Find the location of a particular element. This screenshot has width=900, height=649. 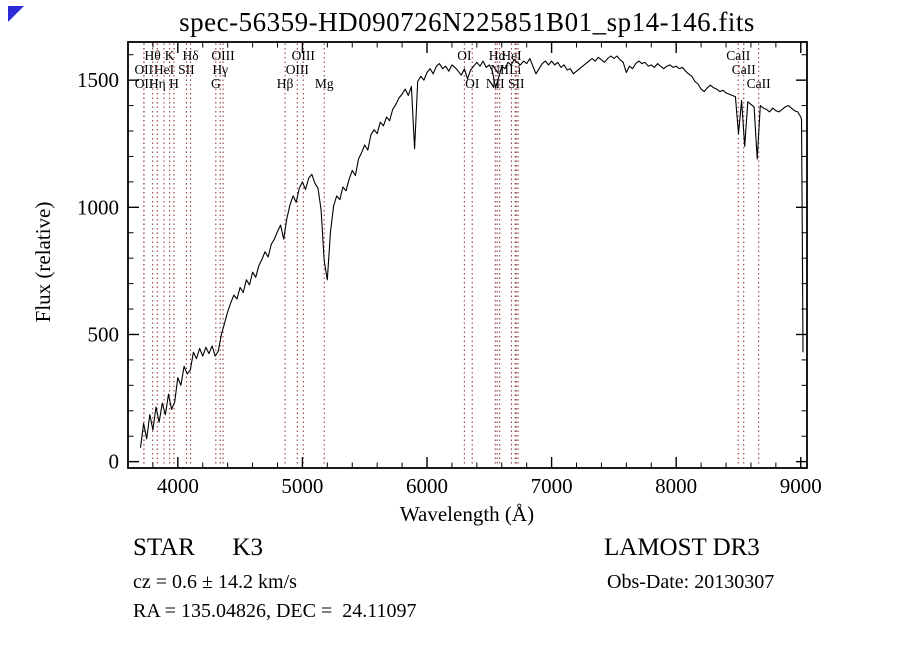

obs-date: Obs-Date: 20130307 is located at coordinates (691, 582).